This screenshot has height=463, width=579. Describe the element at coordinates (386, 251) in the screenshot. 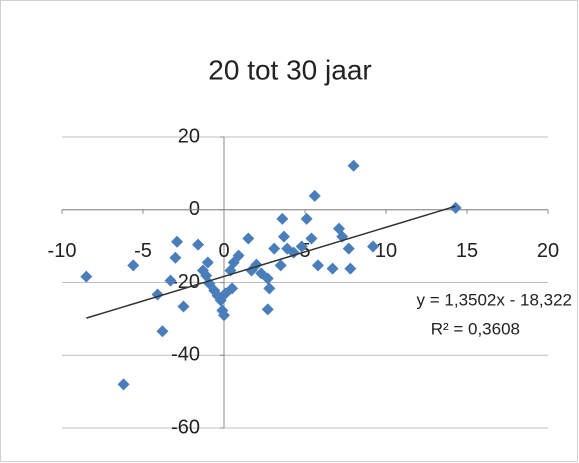

I see `x-tick-label: 10` at that location.